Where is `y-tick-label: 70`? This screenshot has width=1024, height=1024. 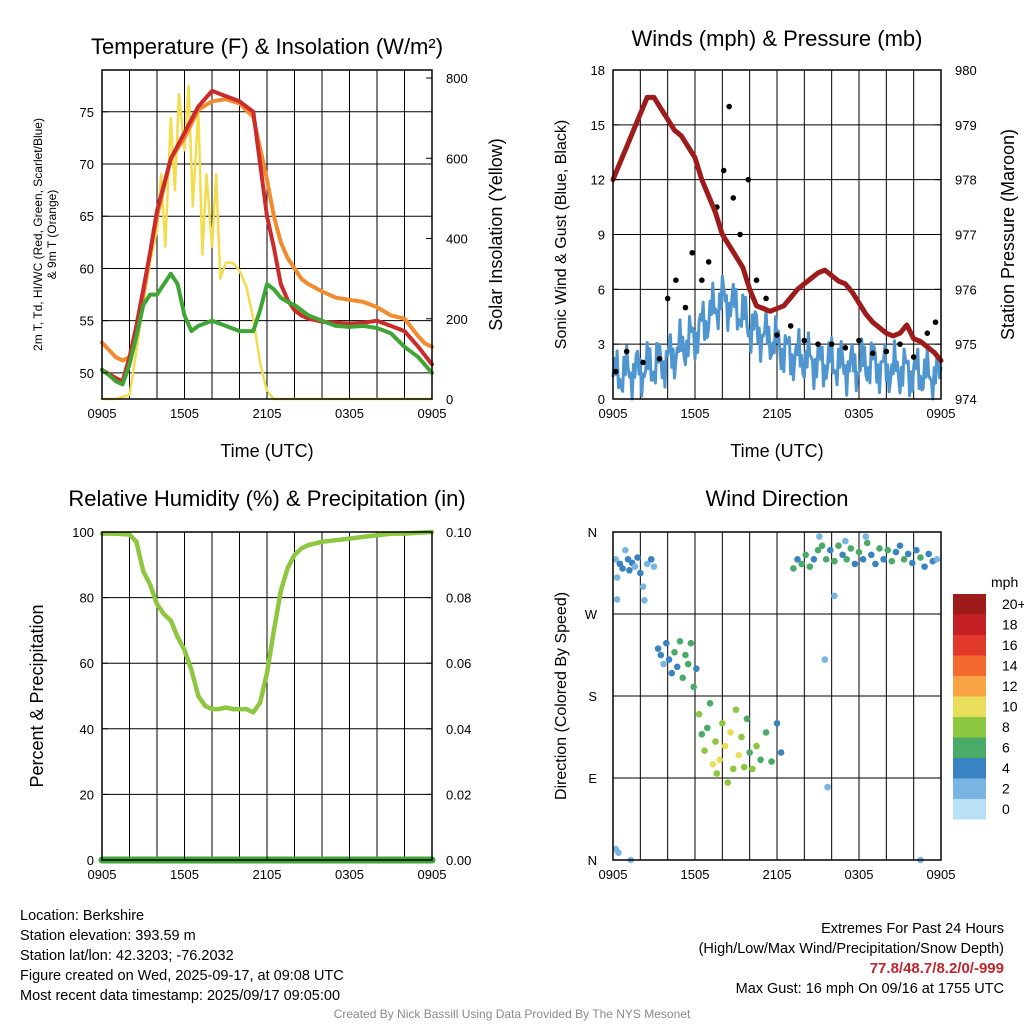
y-tick-label: 70 is located at coordinates (87, 164).